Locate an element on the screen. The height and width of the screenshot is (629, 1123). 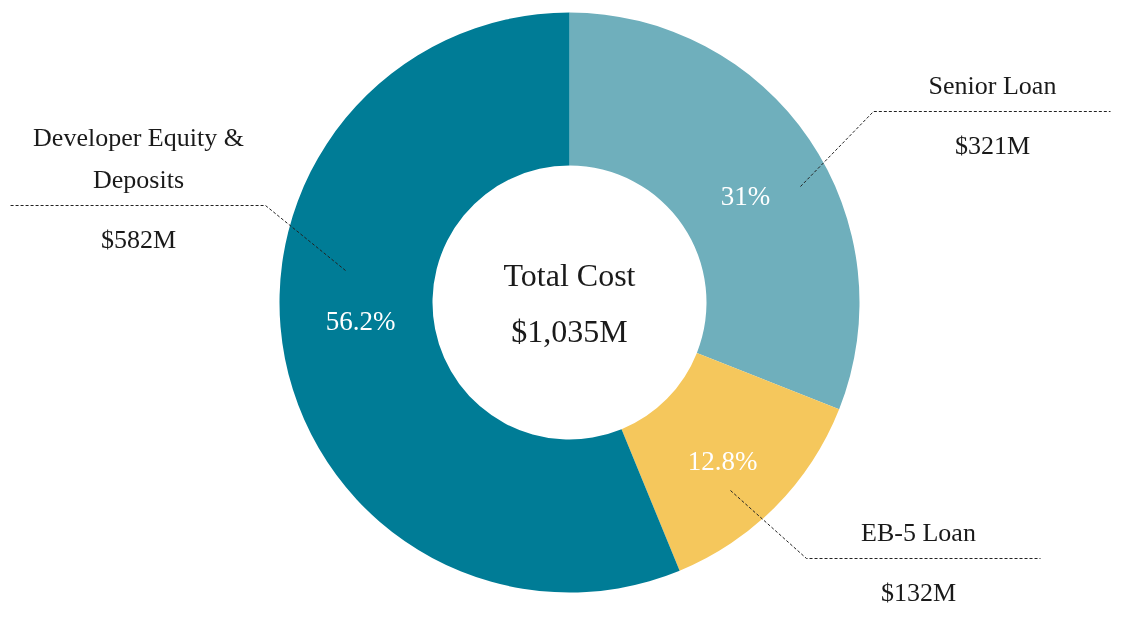
text: $1,035M is located at coordinates (569, 330).